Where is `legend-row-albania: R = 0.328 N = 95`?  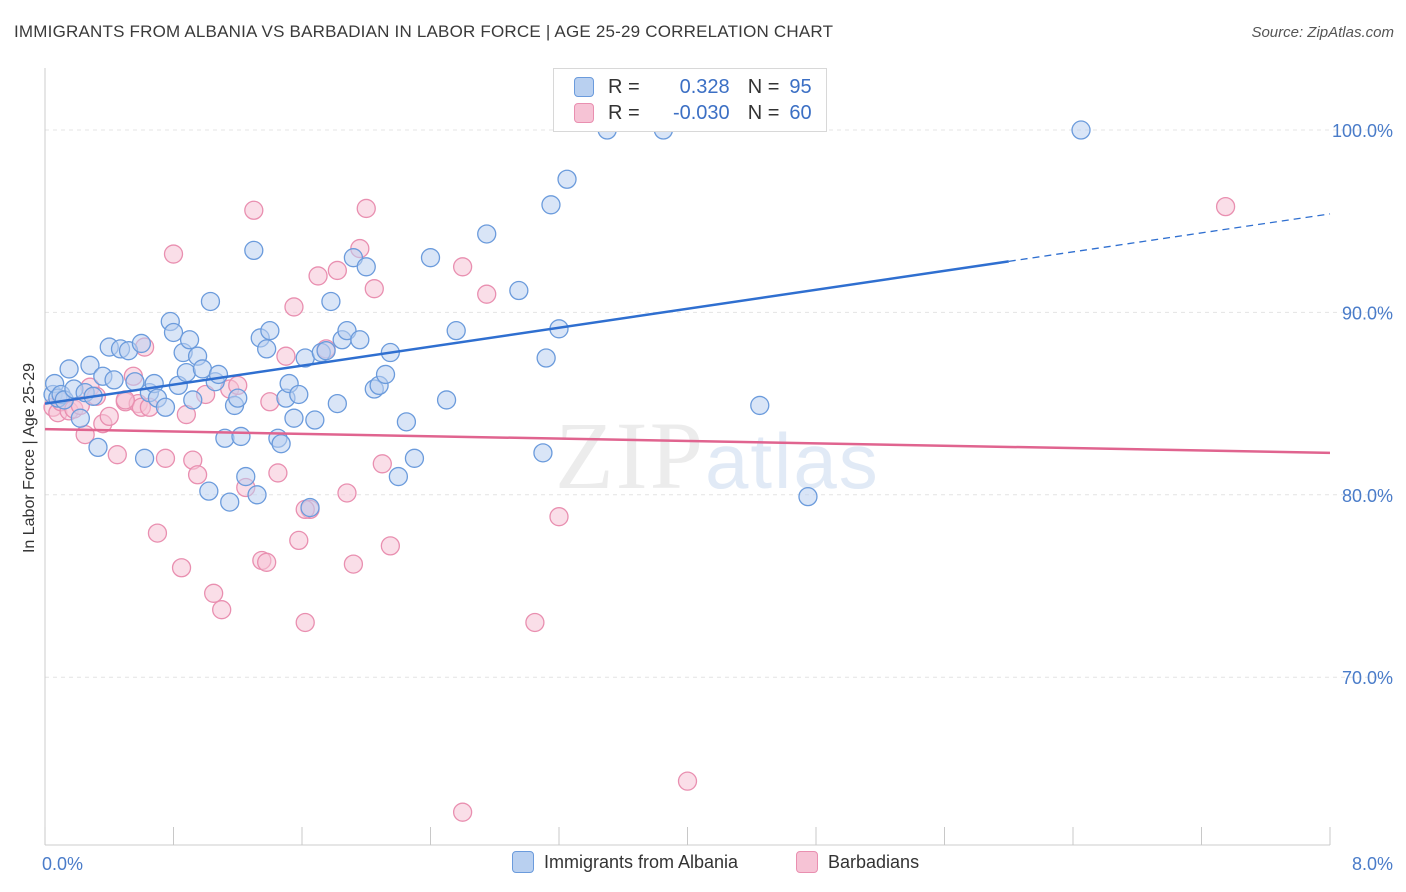
legend-row-albania: R = 0.328 N = 95 is located at coordinates (693, 87).